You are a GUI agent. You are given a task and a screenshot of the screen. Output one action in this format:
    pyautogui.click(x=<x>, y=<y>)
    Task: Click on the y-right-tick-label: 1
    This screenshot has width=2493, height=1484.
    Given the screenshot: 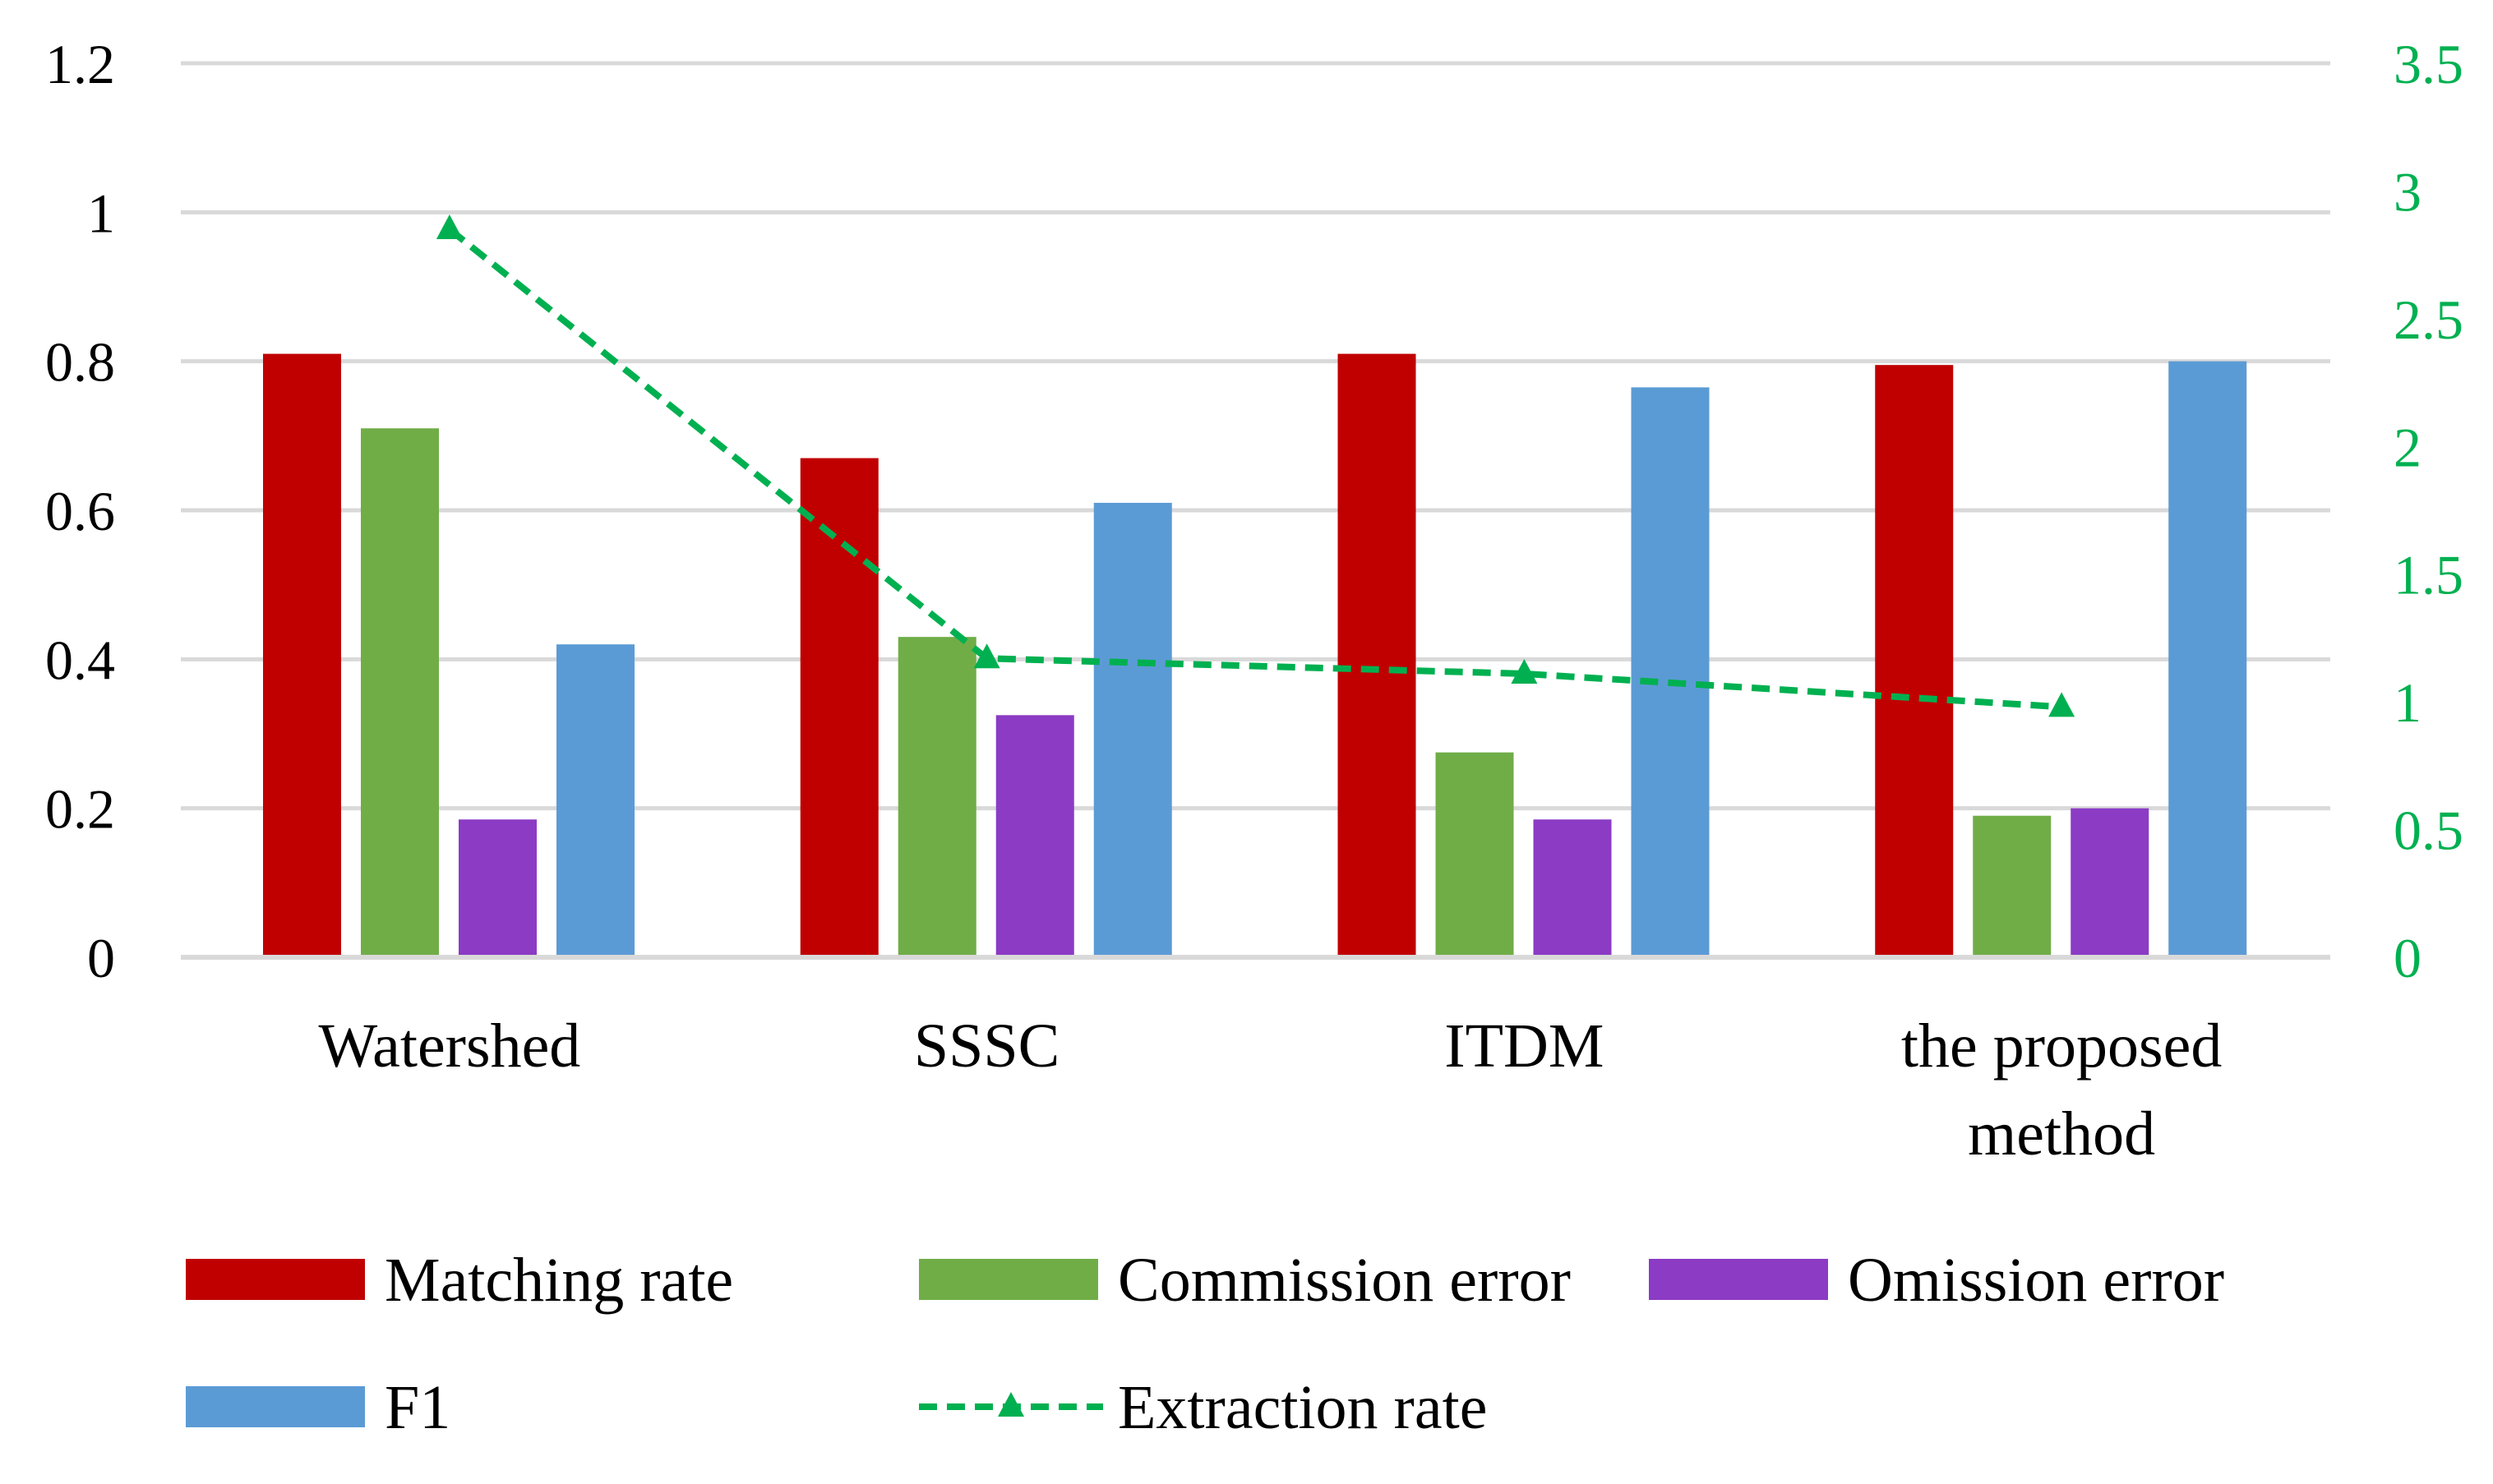 What is the action you would take?
    pyautogui.click(x=2407, y=702)
    